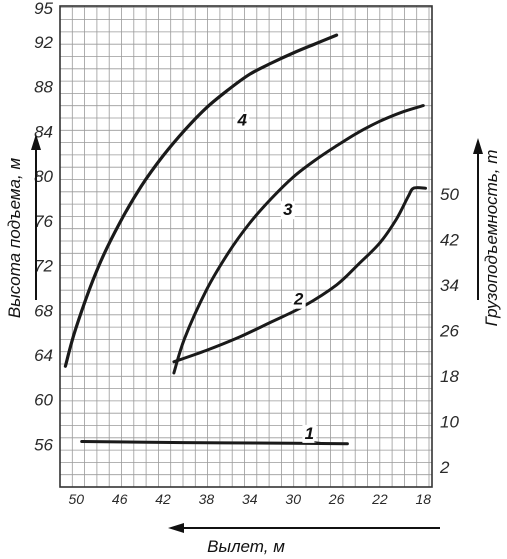 The height and width of the screenshot is (559, 507). I want to click on x-tick-label: 38, so click(207, 499).